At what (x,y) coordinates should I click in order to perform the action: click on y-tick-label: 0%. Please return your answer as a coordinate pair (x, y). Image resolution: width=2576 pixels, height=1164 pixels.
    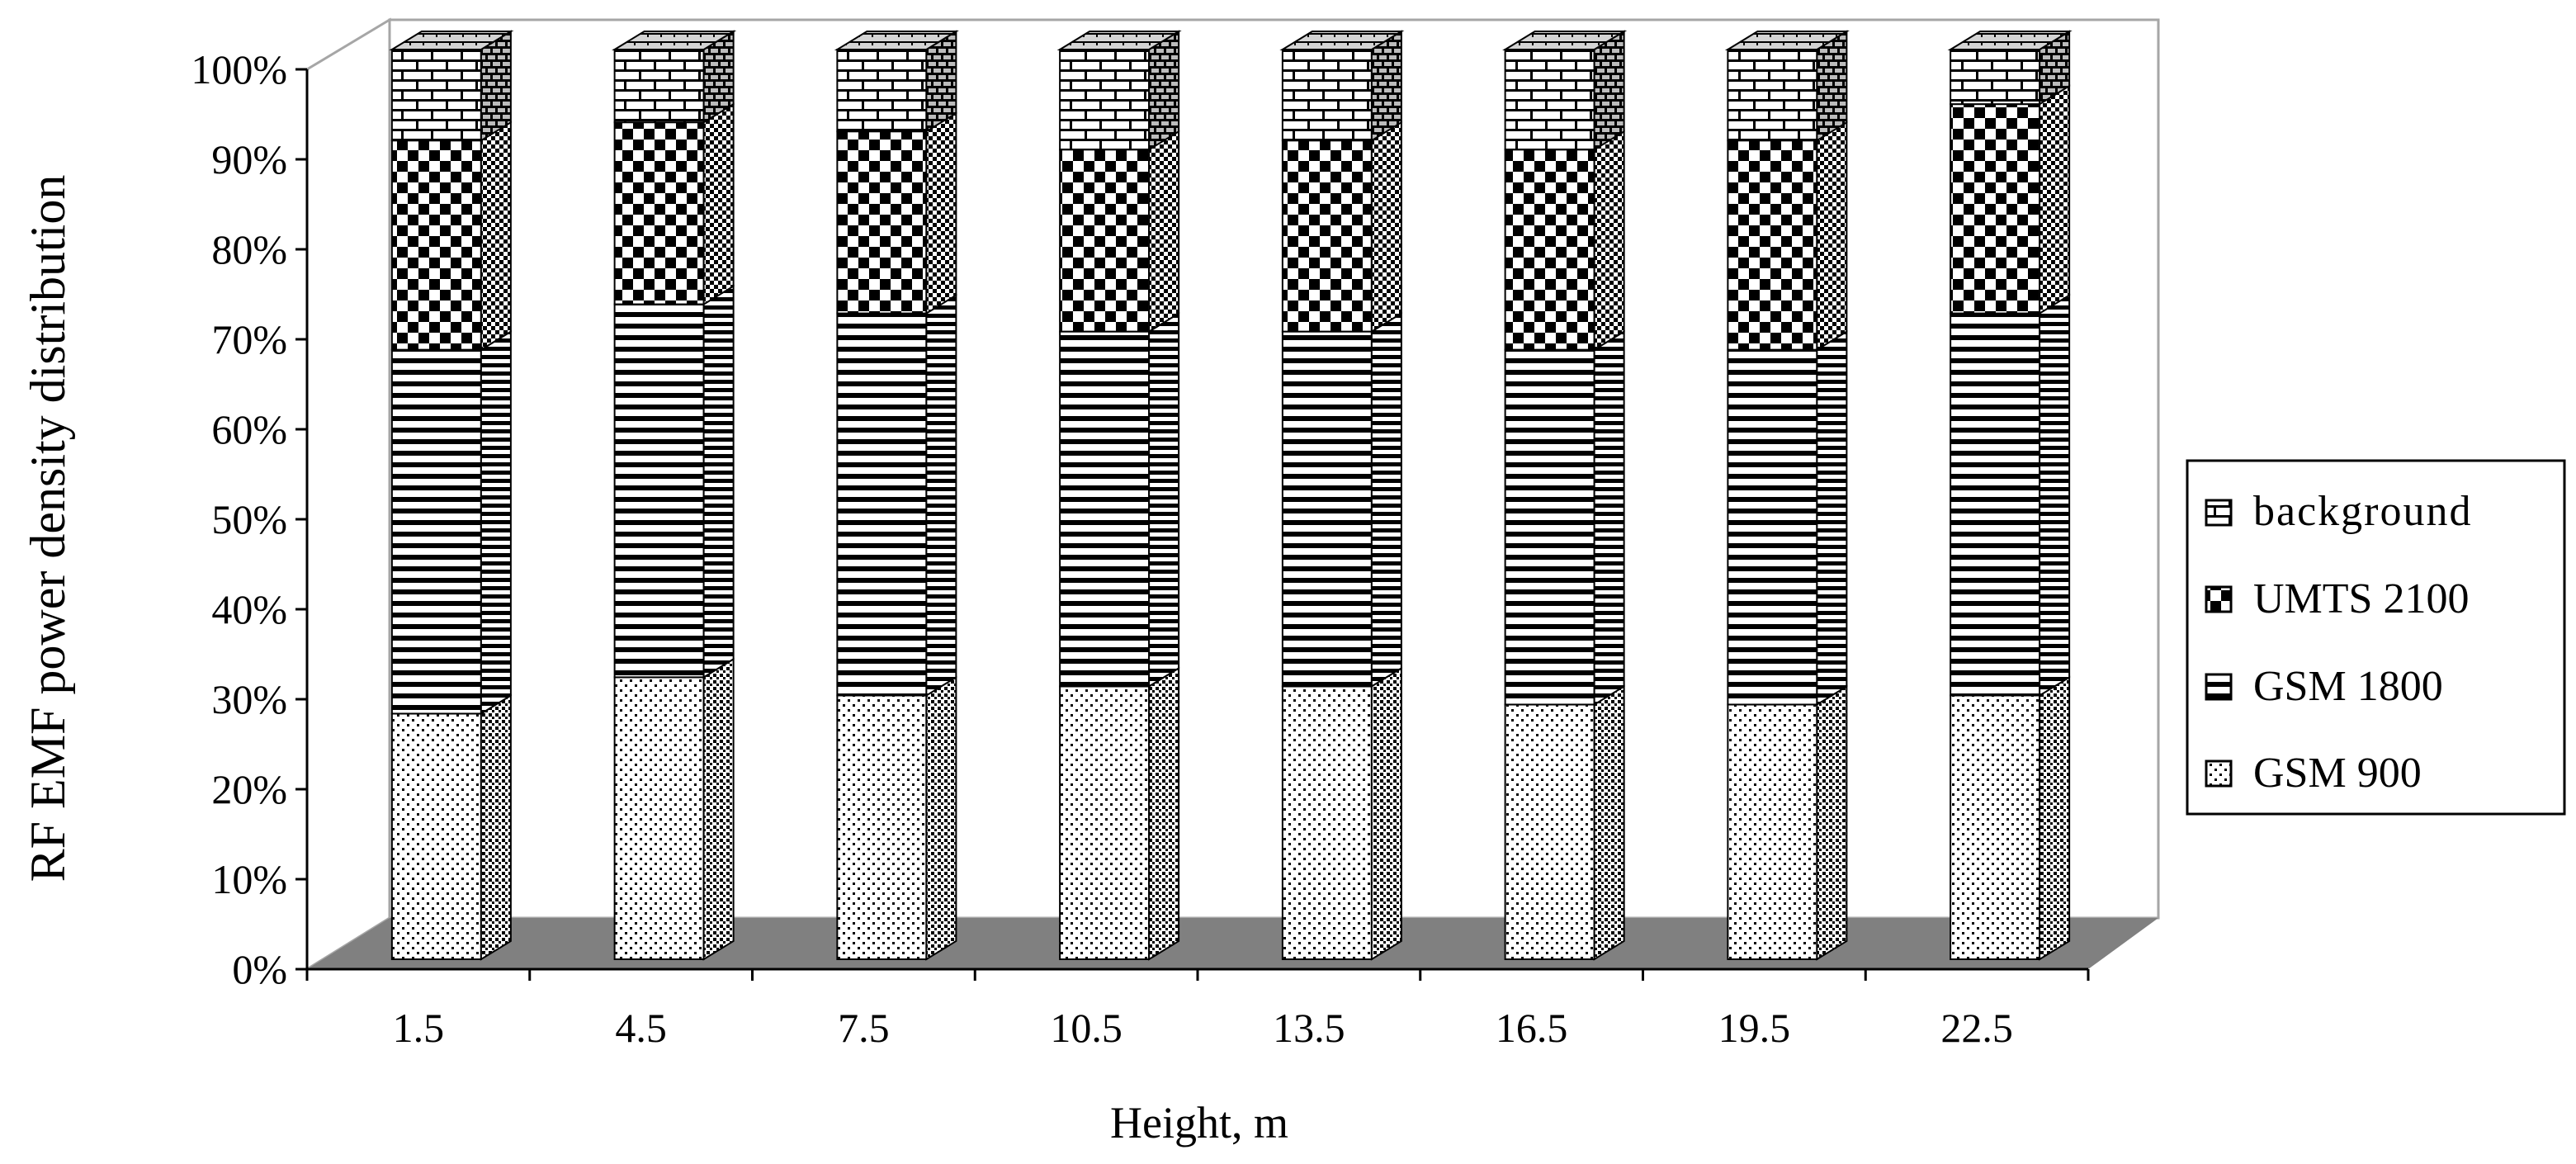
    Looking at the image, I should click on (259, 969).